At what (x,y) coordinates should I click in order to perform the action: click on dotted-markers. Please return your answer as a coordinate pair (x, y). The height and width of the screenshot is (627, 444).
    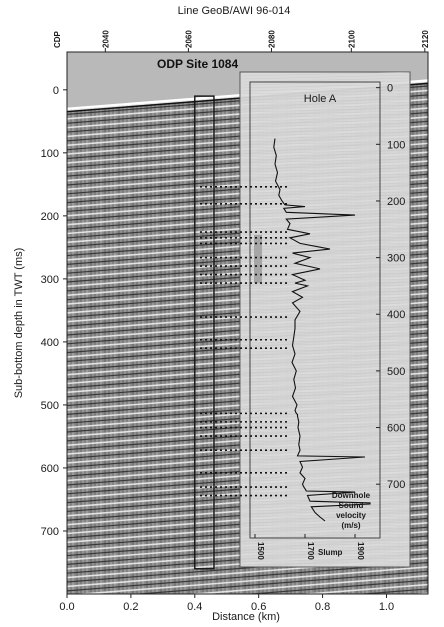
    Looking at the image, I should click on (245, 341).